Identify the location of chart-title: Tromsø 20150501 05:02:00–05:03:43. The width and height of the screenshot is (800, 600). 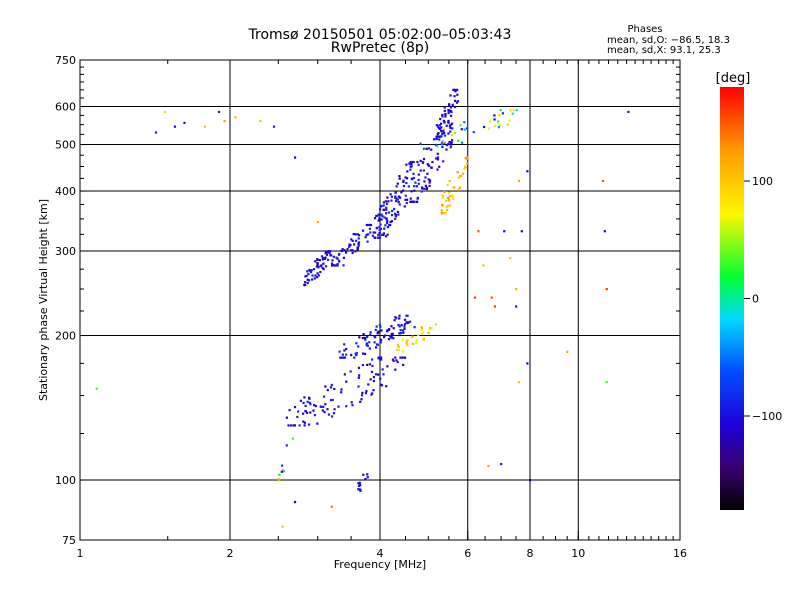
(380, 35).